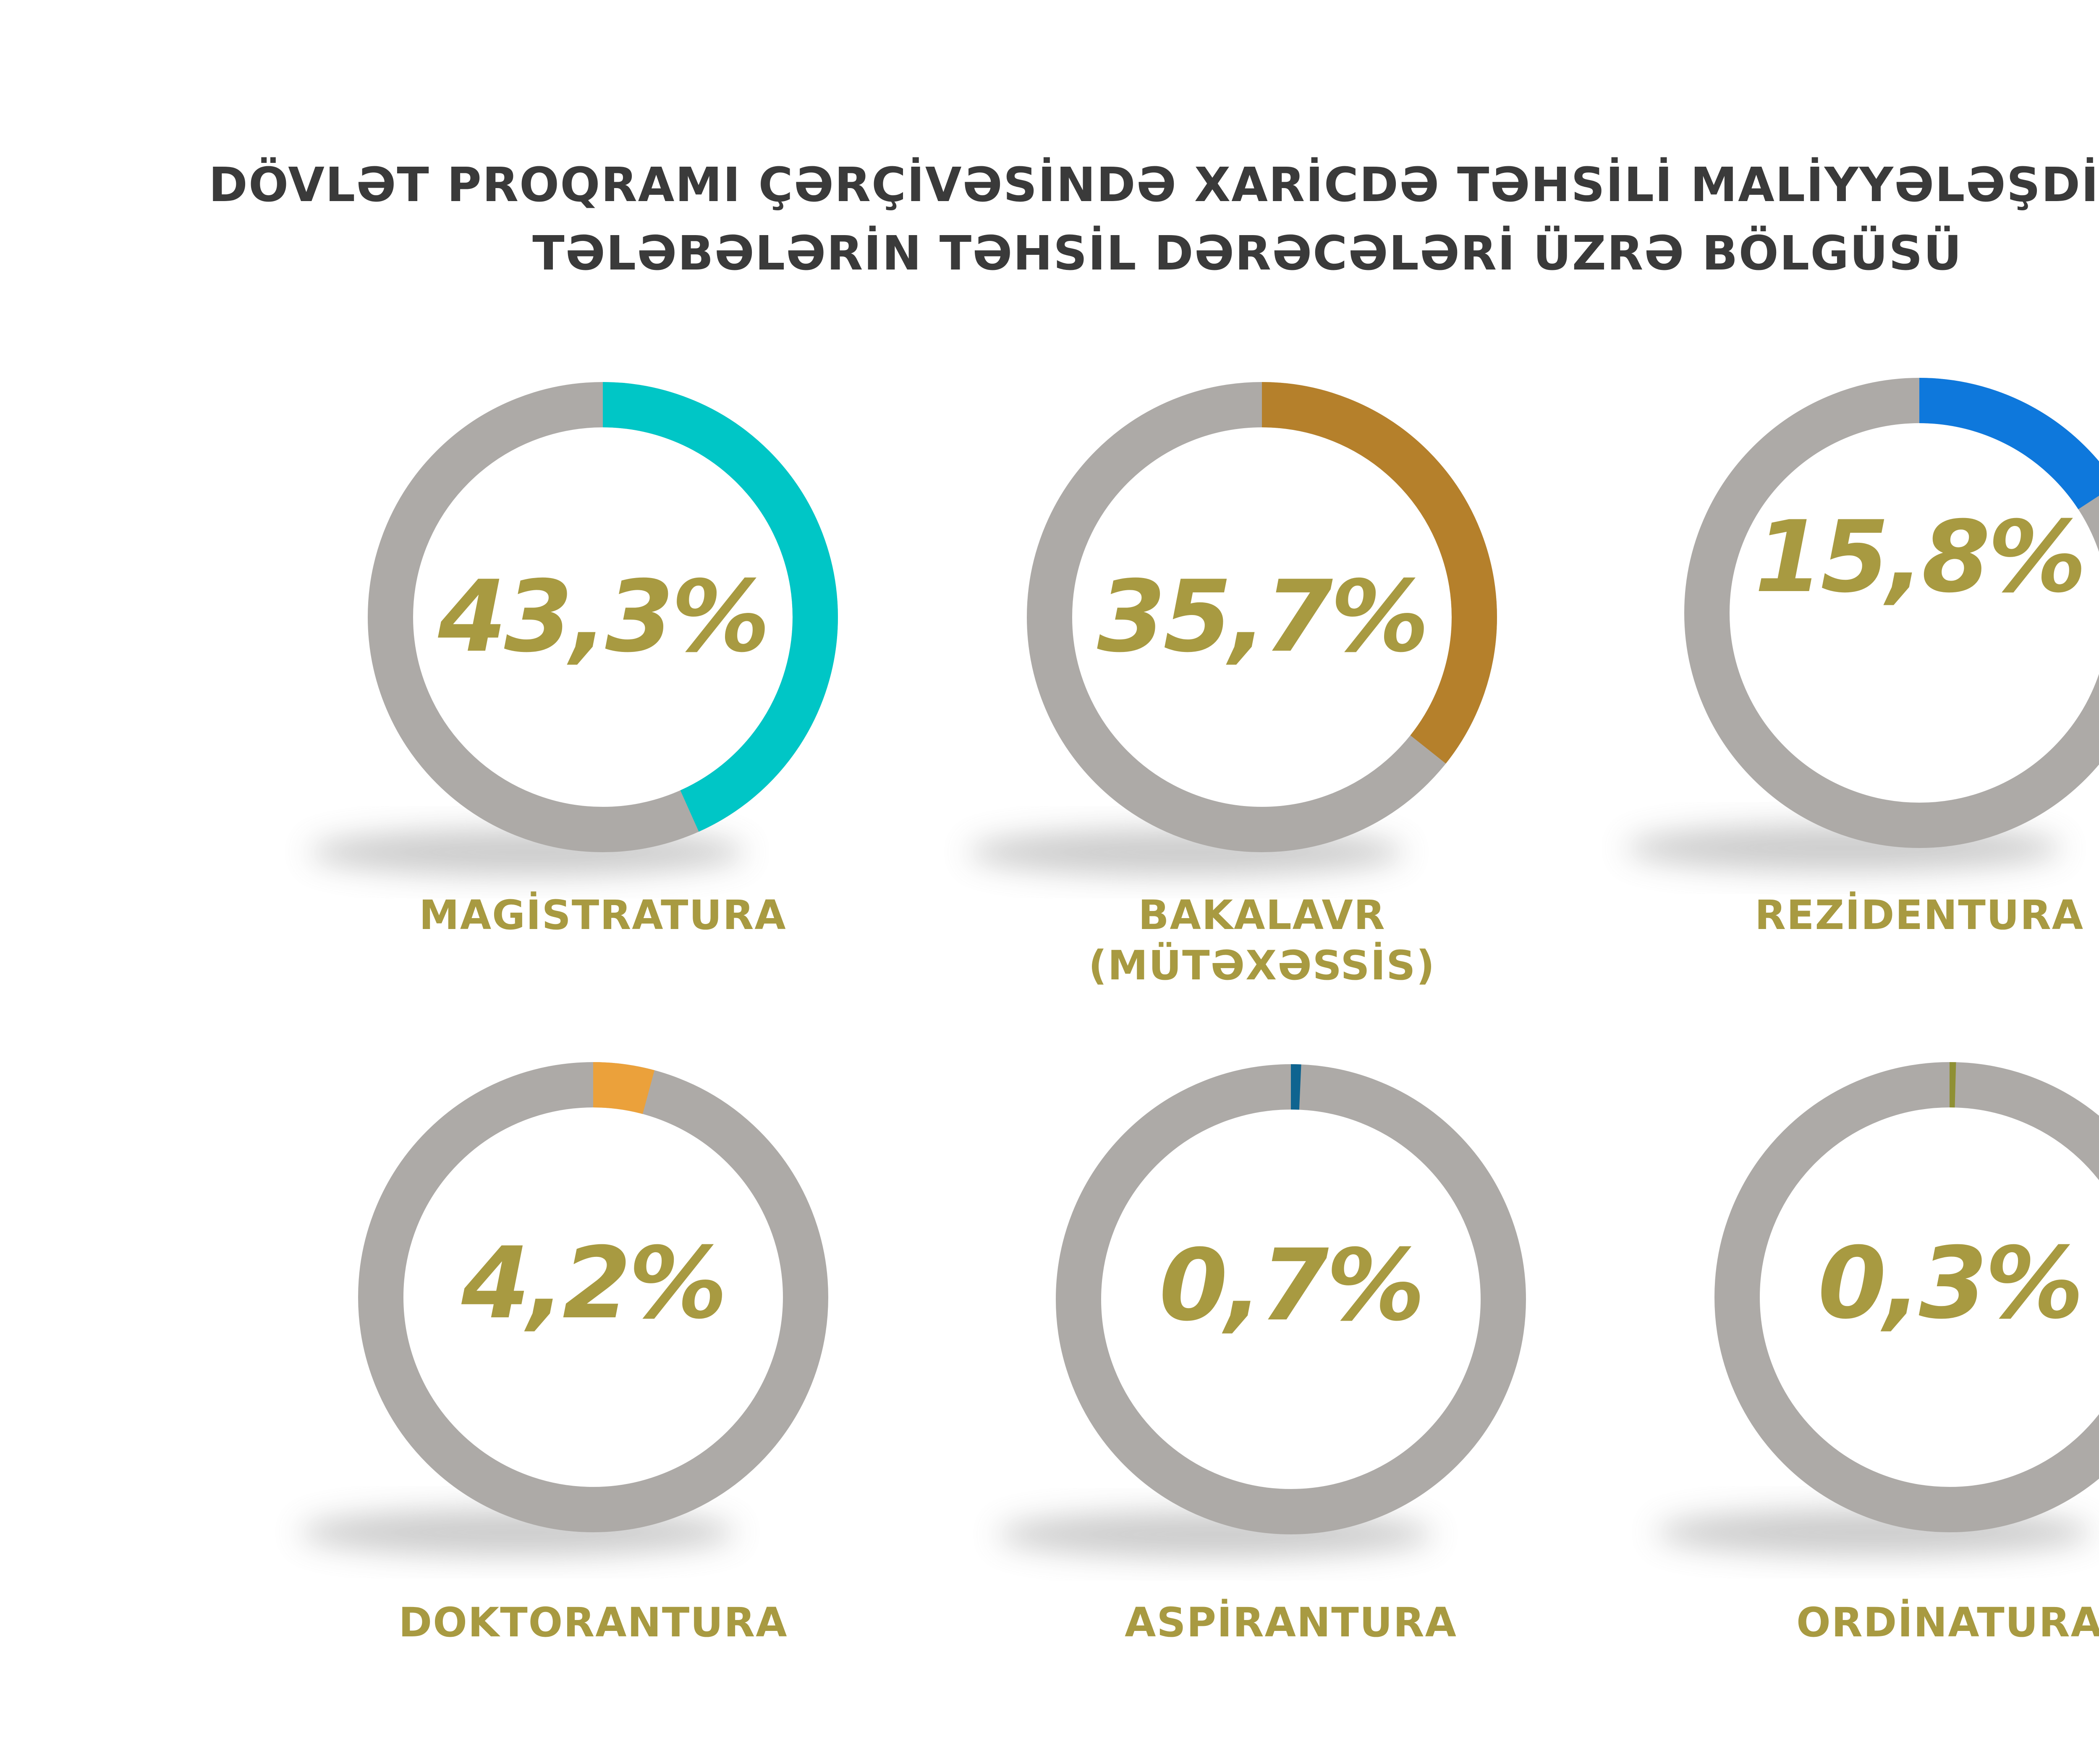 This screenshot has height=1764, width=2099. I want to click on value-bakalavr: 35,7%, so click(1263, 617).